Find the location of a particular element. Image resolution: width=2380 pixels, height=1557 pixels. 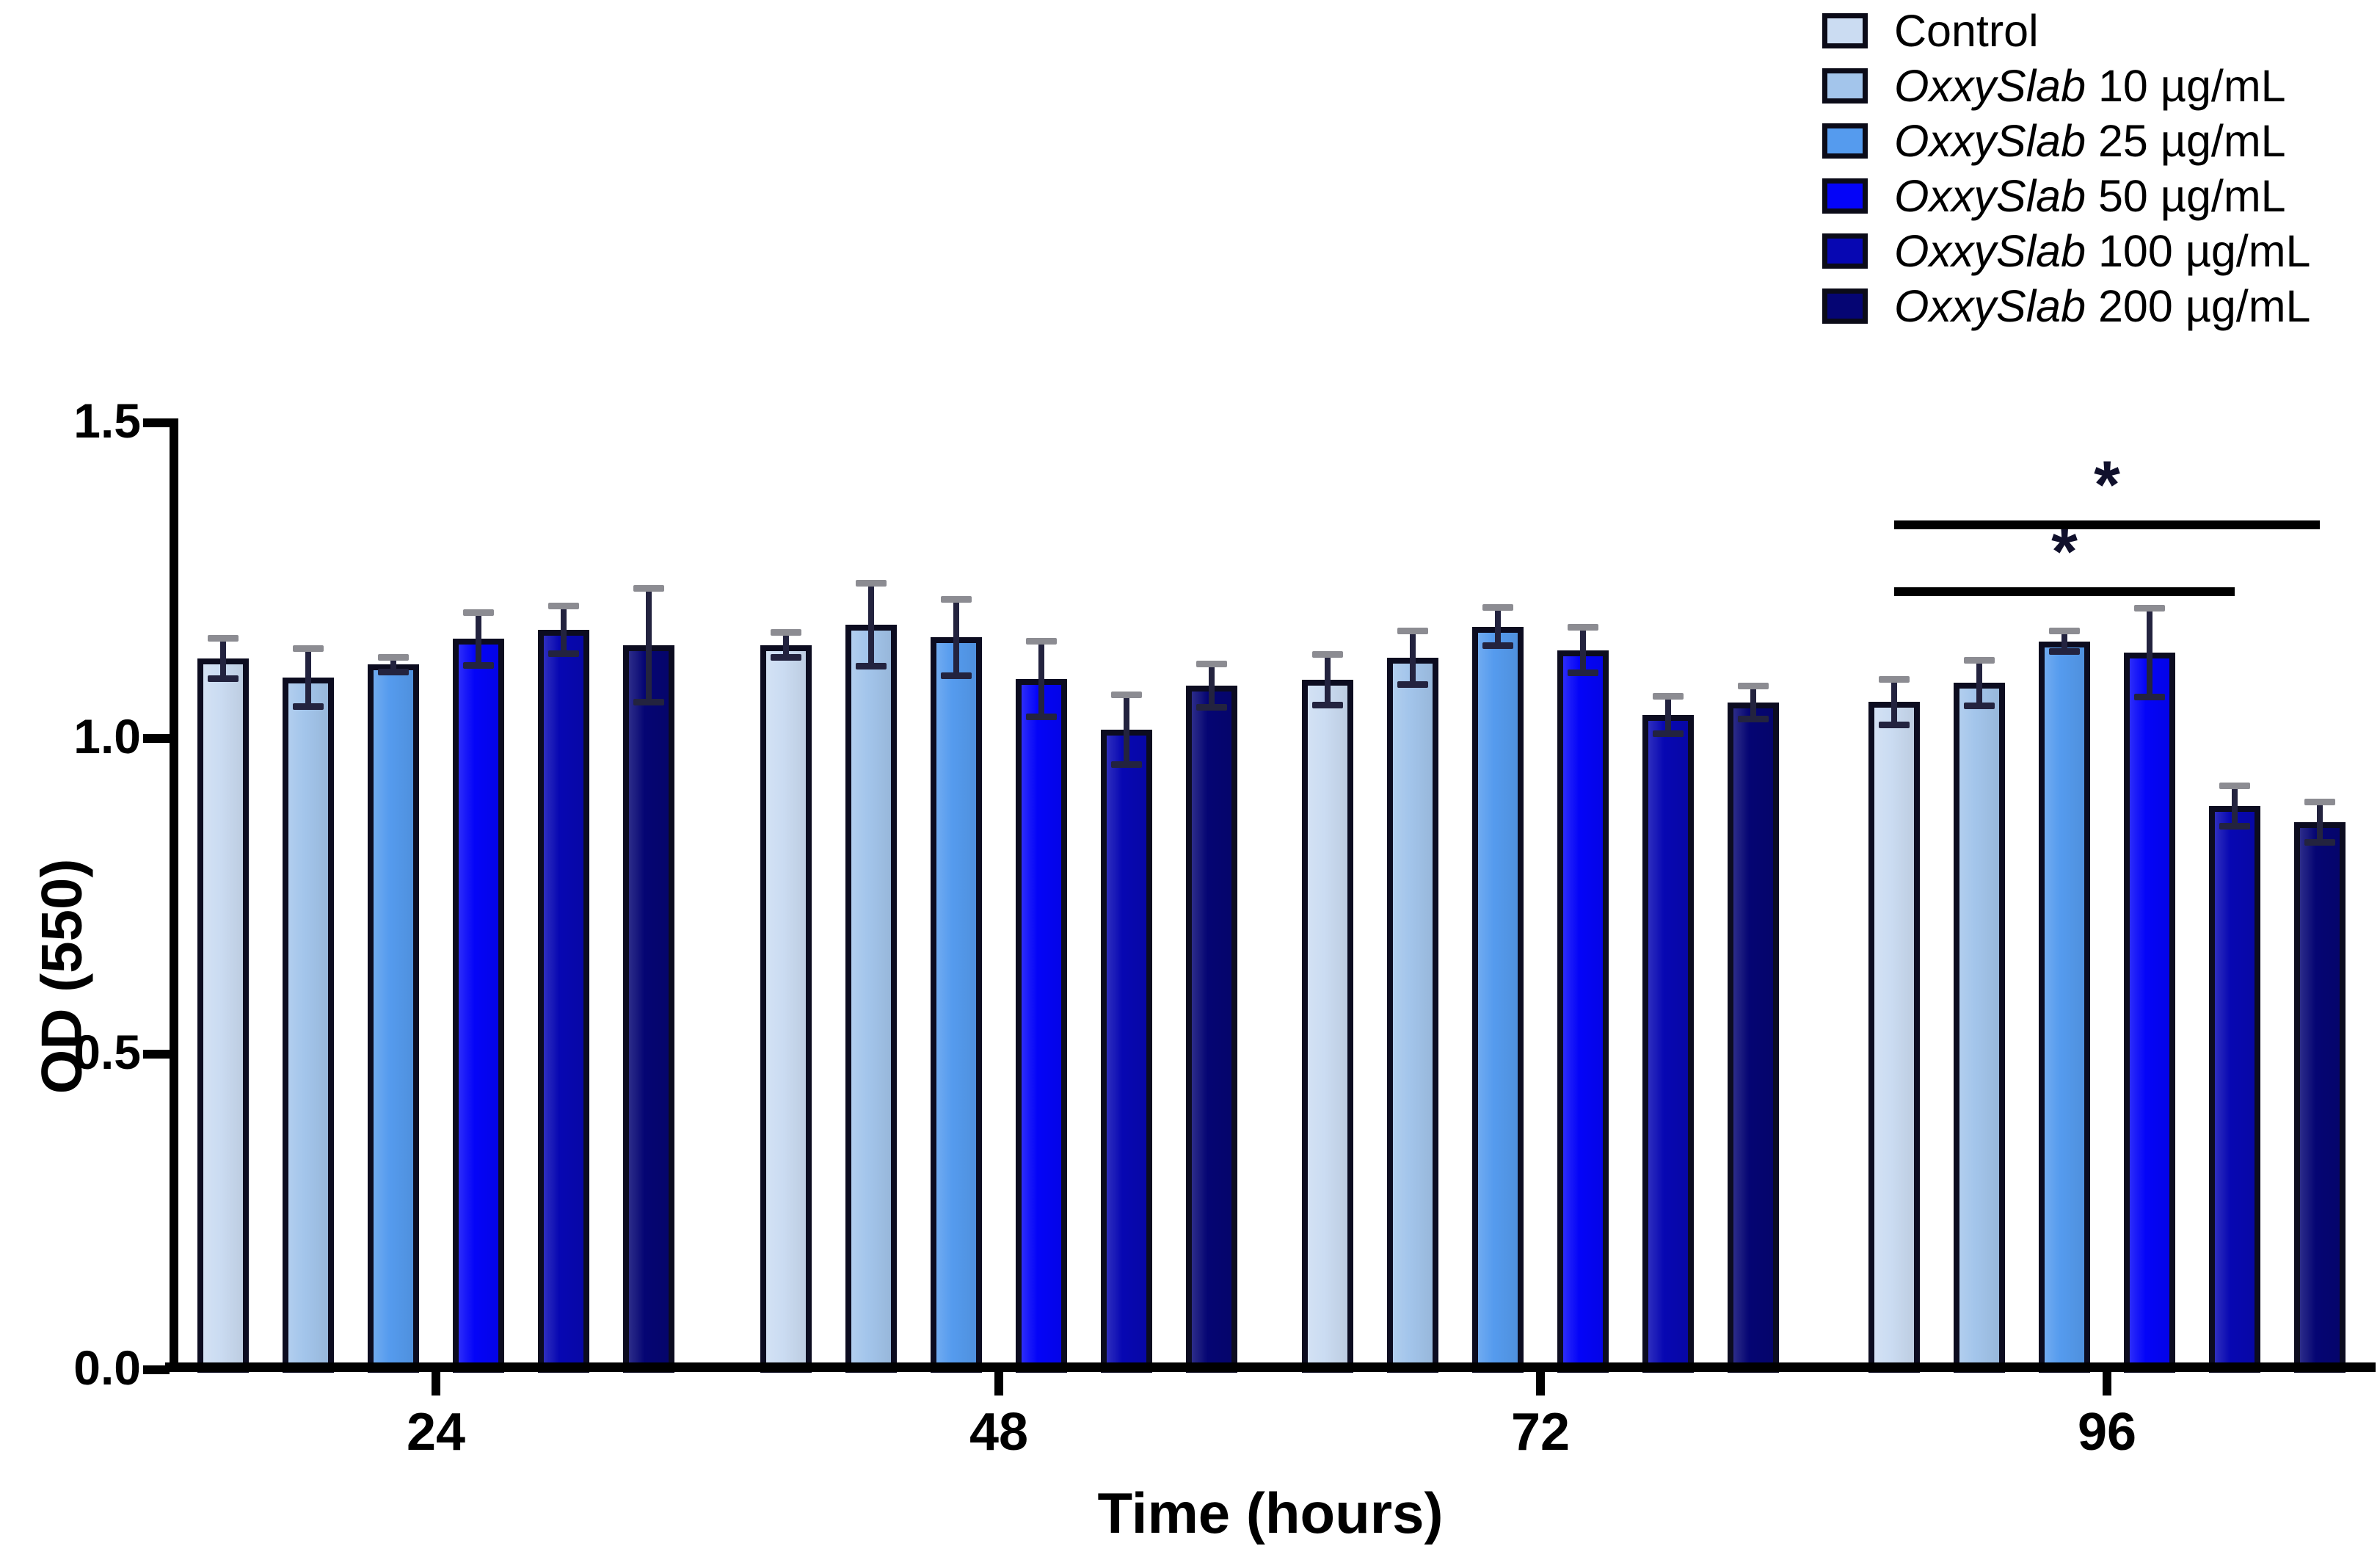

bar-72h-oxxyslab-10ug is located at coordinates (1412, 1015).